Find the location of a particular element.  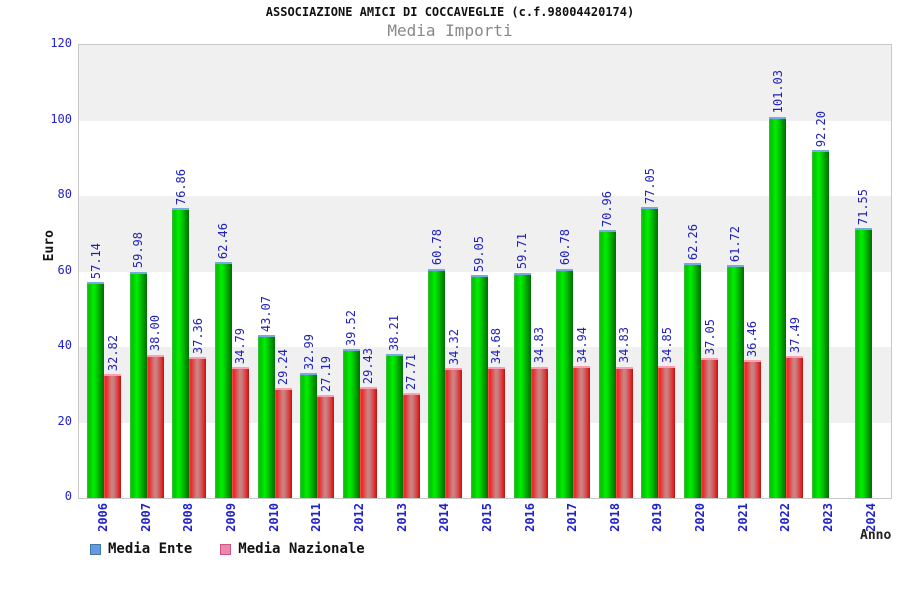

y-tick-label: 80 is located at coordinates (64, 194).